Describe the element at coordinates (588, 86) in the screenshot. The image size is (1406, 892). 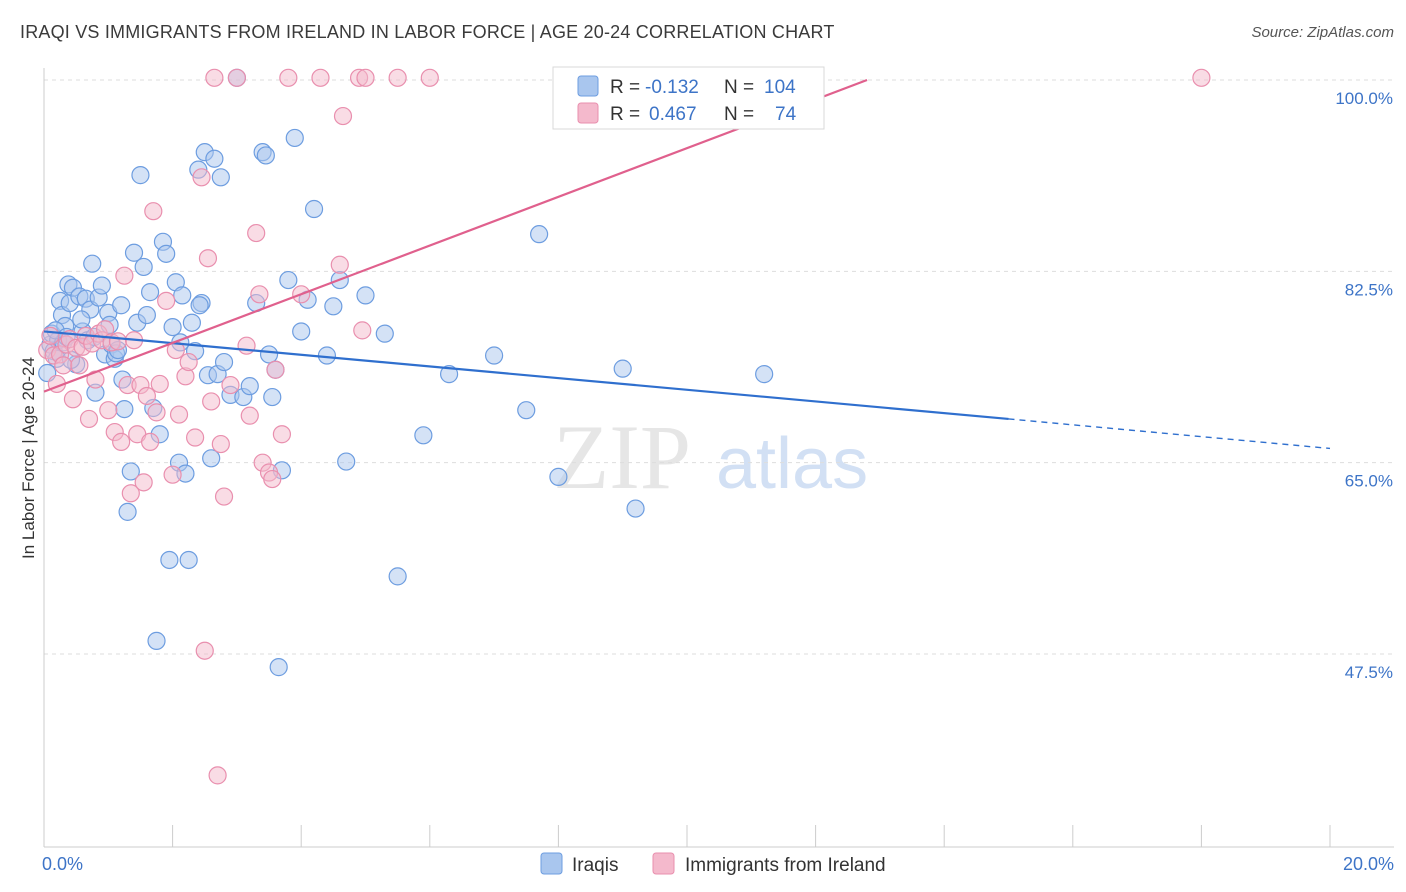
I see `legend-swatch-iraqis` at that location.